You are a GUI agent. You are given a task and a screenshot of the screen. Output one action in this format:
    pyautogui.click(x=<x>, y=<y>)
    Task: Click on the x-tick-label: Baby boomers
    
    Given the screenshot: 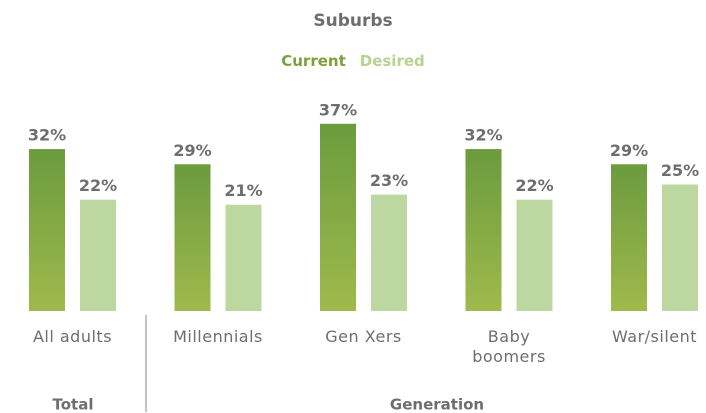 What is the action you would take?
    pyautogui.click(x=509, y=346)
    